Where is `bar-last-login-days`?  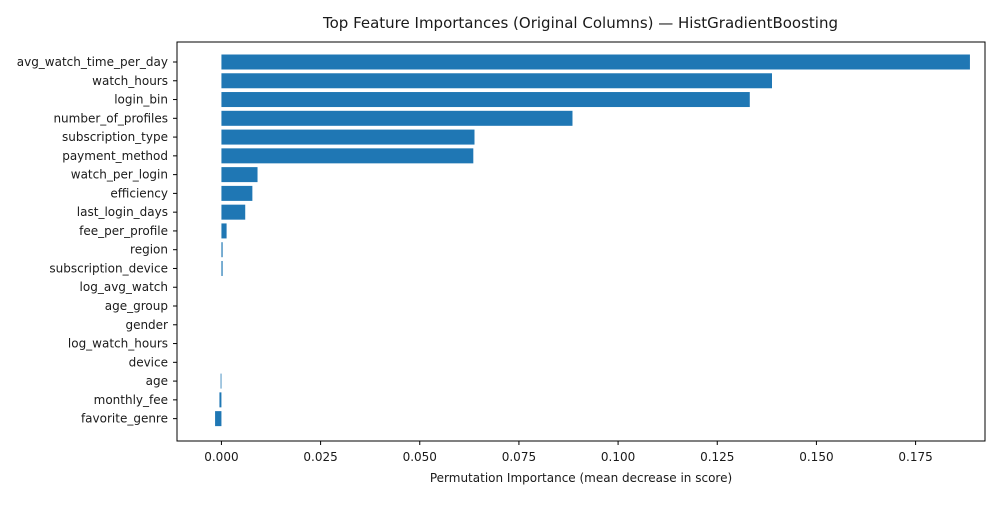 bar-last-login-days is located at coordinates (233, 212).